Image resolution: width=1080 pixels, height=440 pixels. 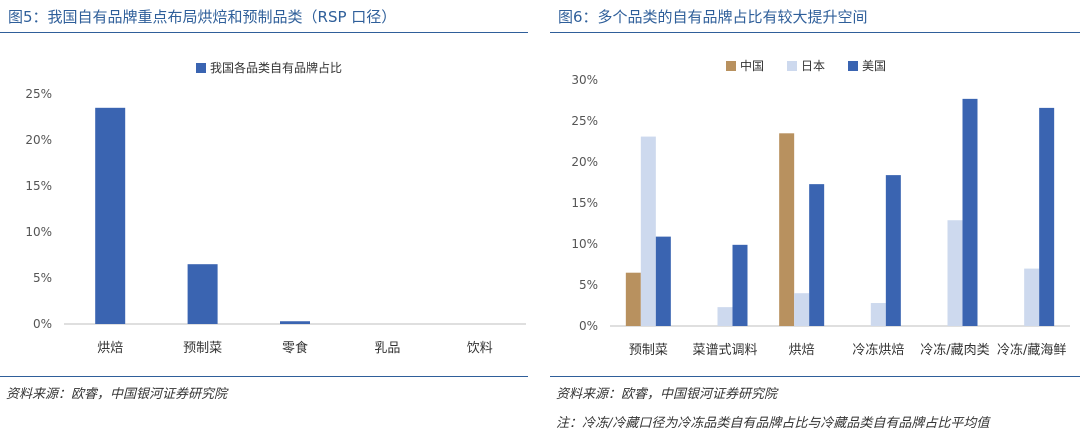 What do you see at coordinates (954, 350) in the screenshot?
I see `x-tick-label: 冷冻/藏肉类` at bounding box center [954, 350].